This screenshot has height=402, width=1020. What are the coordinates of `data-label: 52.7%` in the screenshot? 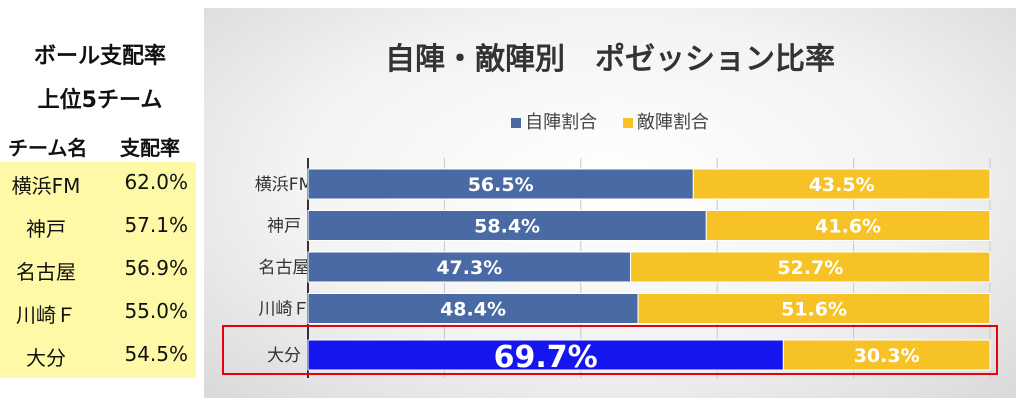 It's located at (810, 268).